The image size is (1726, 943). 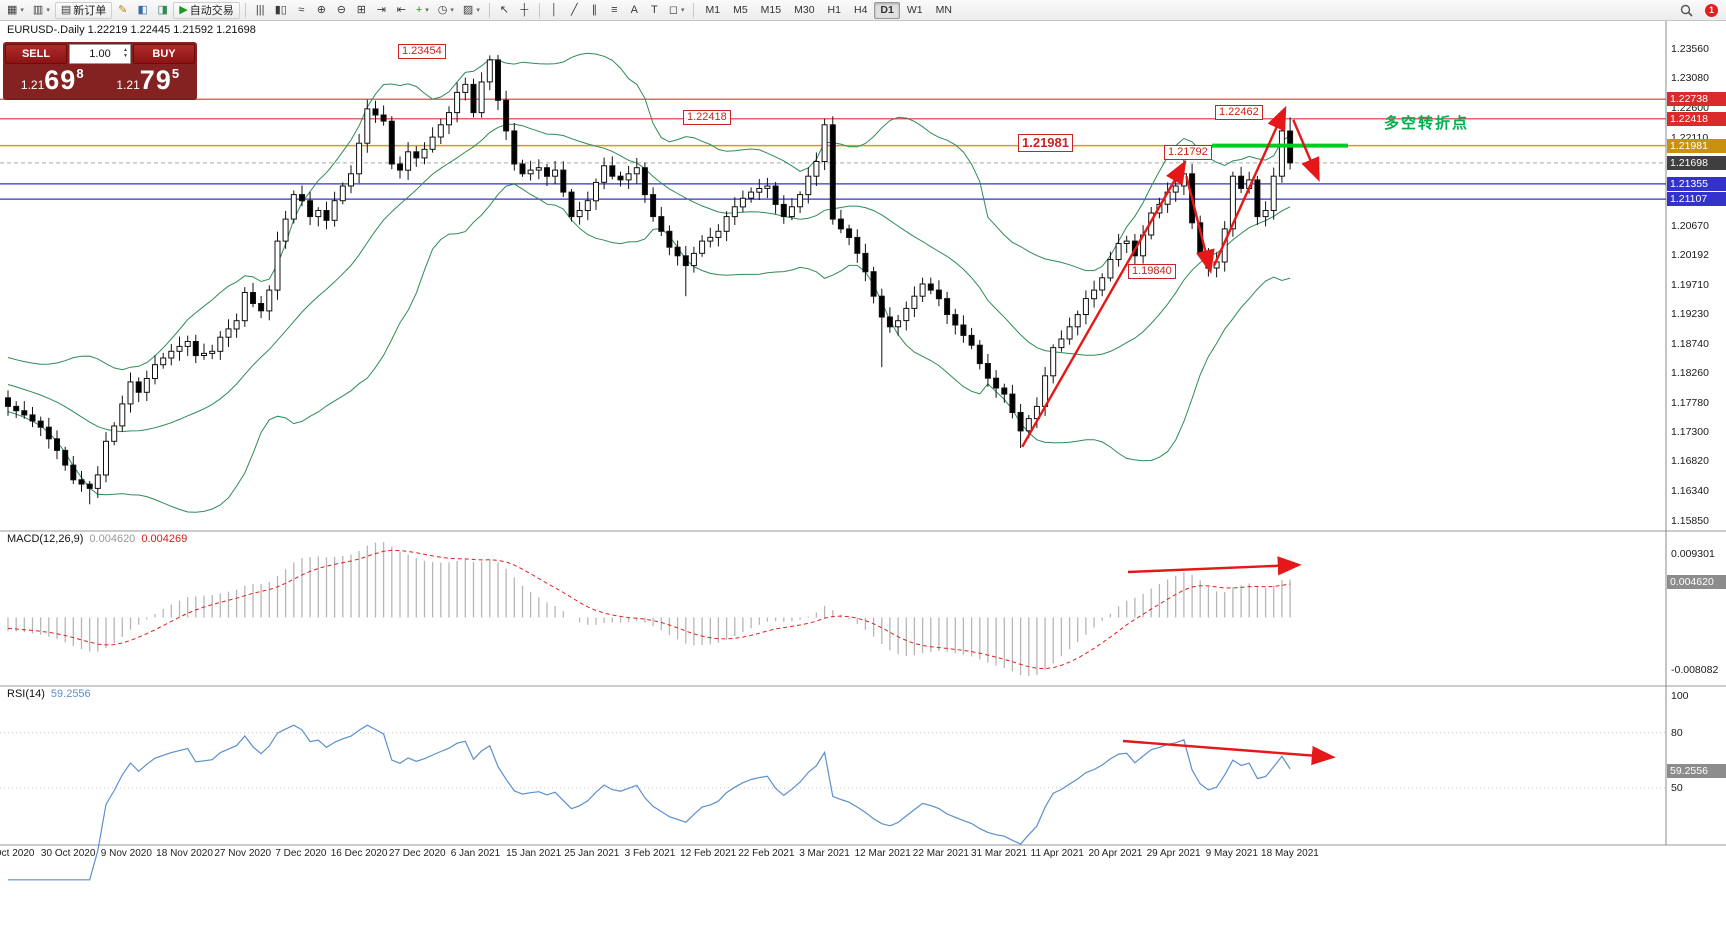 I want to click on cursor-icon-button: ↖, so click(x=504, y=10).